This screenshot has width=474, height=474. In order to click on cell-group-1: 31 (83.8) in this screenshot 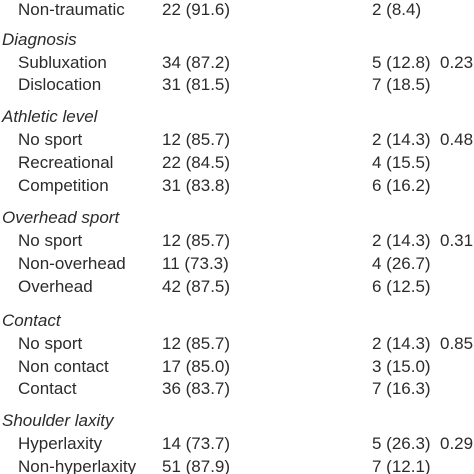, I will do `click(196, 185)`.